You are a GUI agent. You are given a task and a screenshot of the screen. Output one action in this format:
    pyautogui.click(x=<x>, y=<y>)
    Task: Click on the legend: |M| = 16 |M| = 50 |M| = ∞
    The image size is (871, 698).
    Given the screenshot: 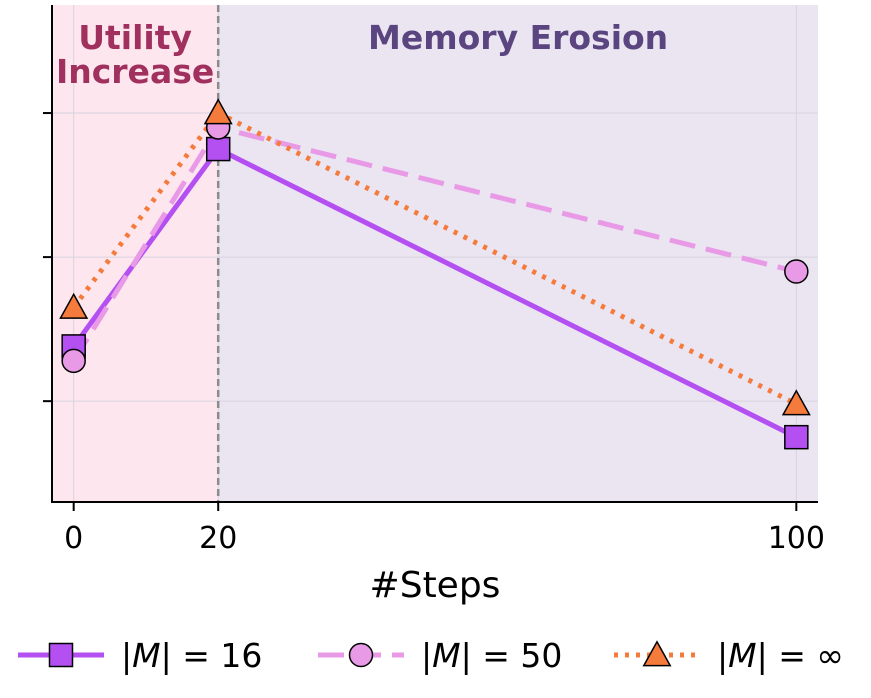 What is the action you would take?
    pyautogui.click(x=431, y=655)
    